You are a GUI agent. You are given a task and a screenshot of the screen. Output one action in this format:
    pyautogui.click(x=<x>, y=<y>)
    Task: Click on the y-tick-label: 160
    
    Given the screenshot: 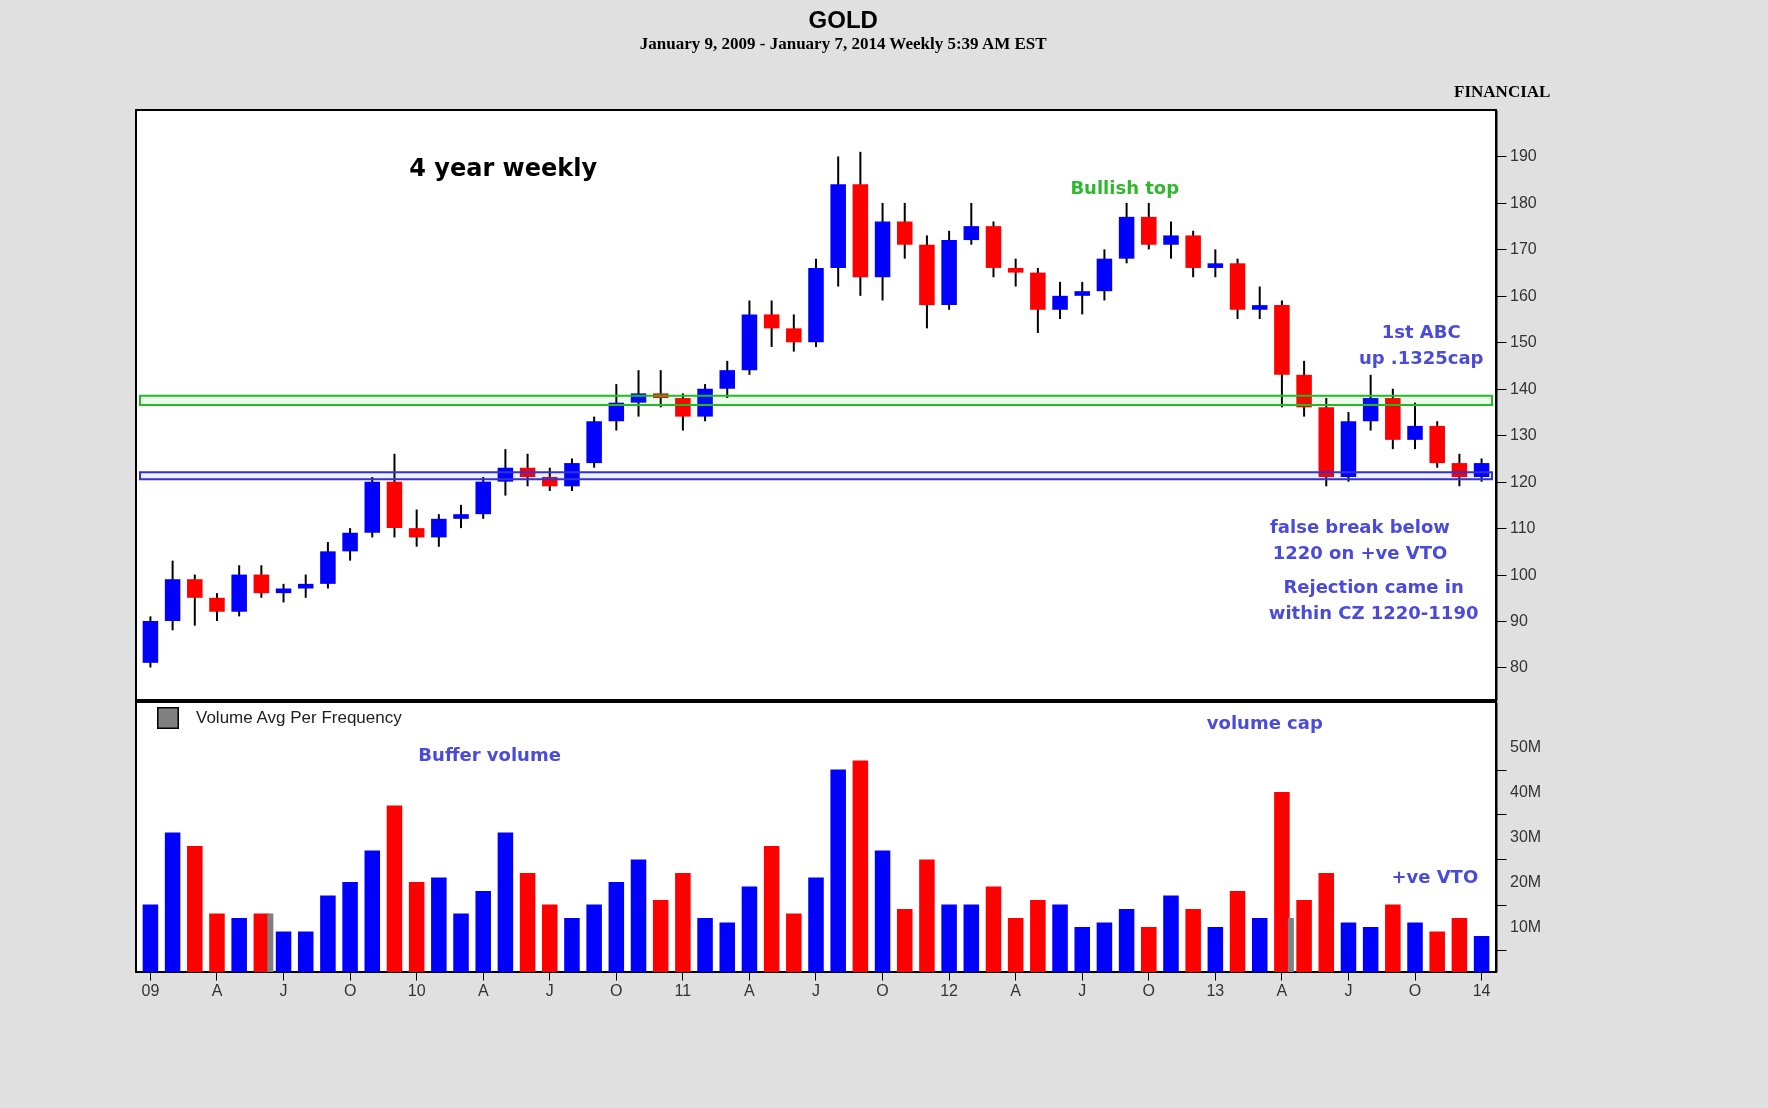 What is the action you would take?
    pyautogui.click(x=1523, y=295)
    